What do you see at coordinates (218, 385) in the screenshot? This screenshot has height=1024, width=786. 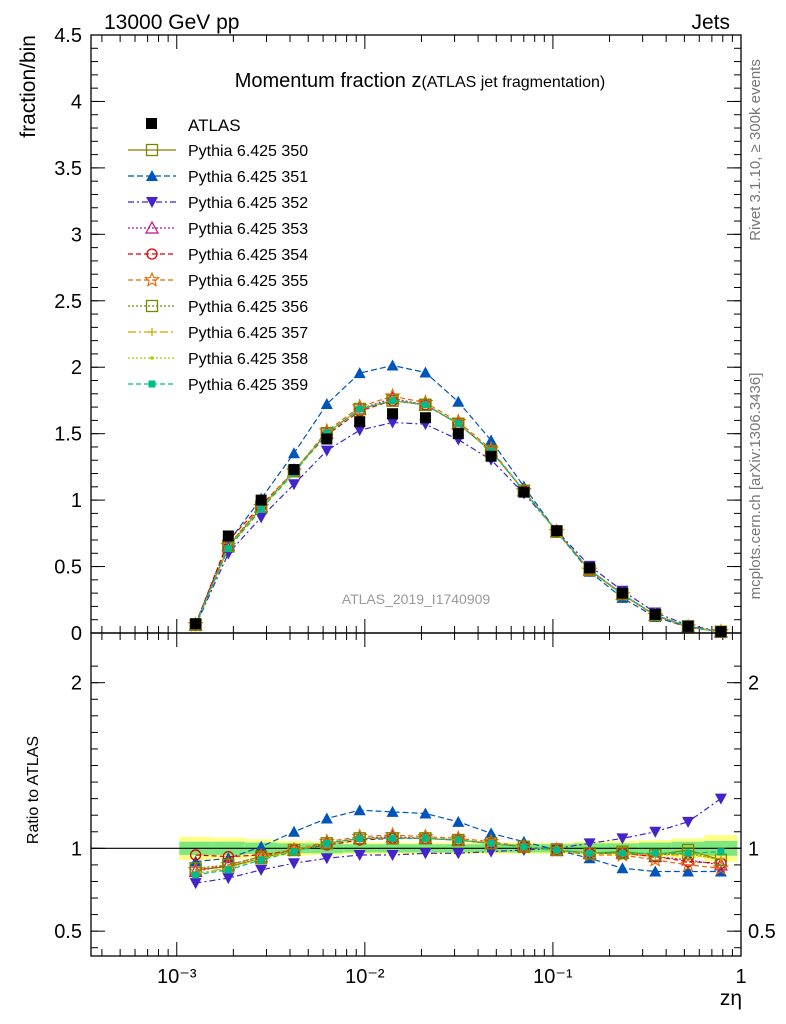 I see `legend-item: Pythia 6.425 359` at bounding box center [218, 385].